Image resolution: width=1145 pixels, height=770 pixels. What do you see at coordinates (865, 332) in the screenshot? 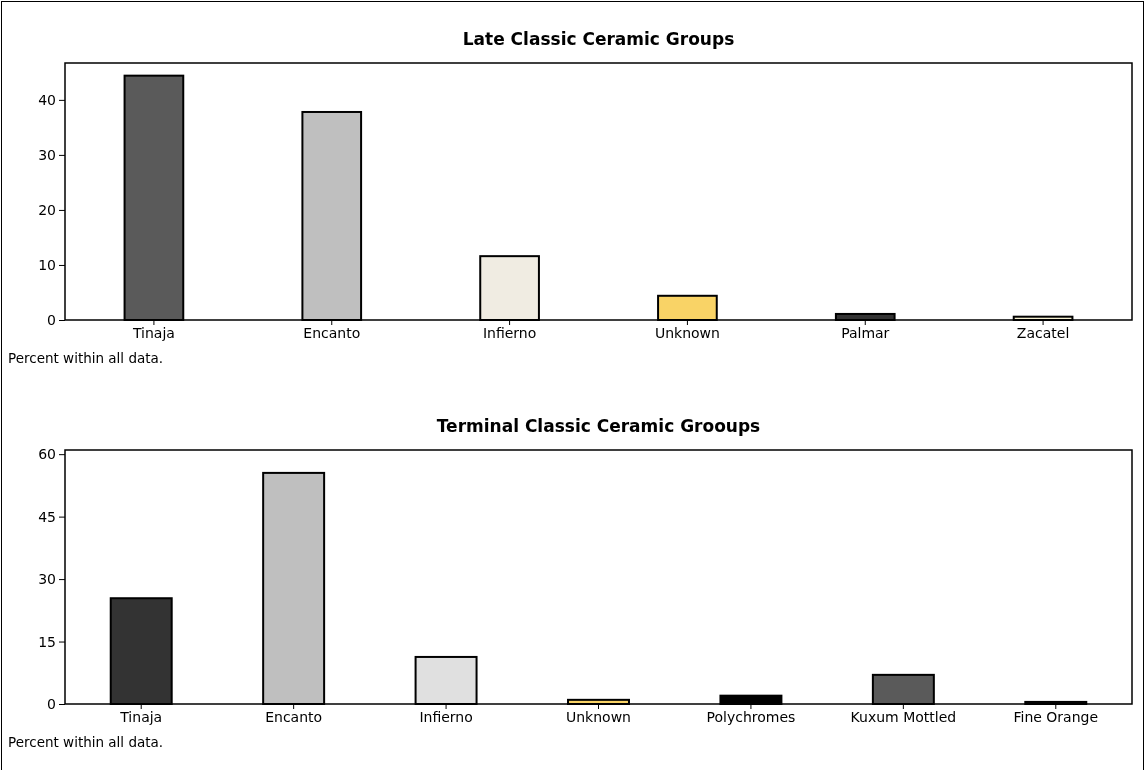
I see `x-tick-label: Palmar` at bounding box center [865, 332].